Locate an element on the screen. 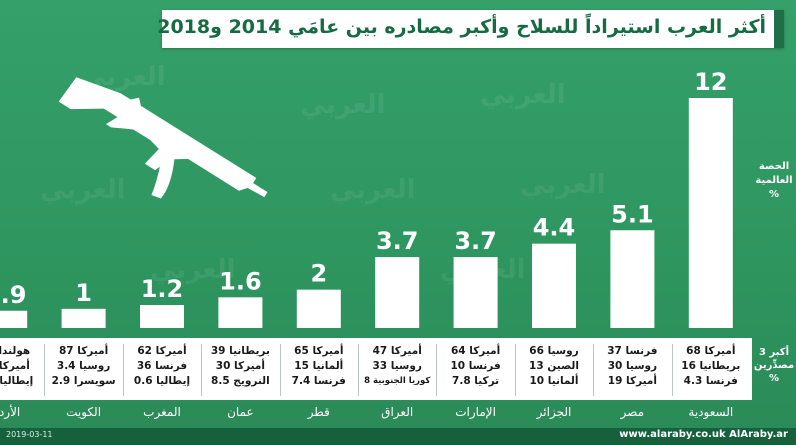 The image size is (796, 445). source-entry: إيطاليا 0.6 is located at coordinates (162, 381).